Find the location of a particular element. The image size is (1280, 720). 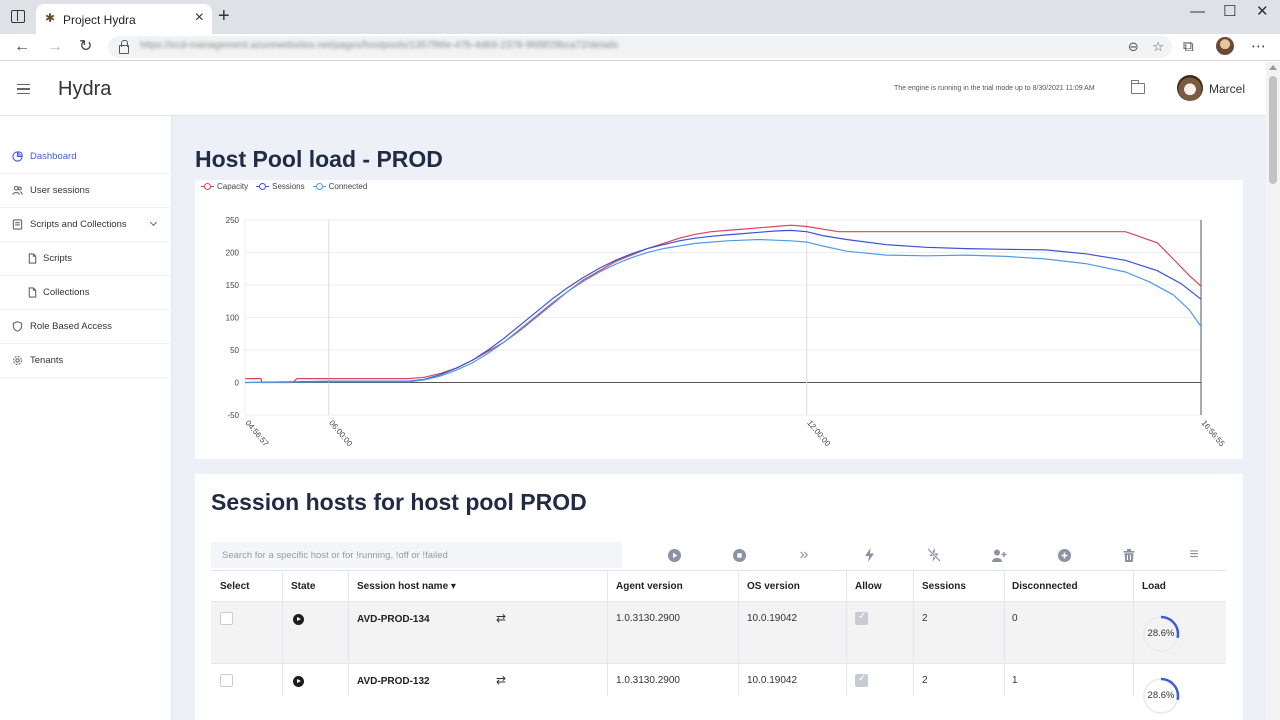

sessions-count: 2 is located at coordinates (925, 680).